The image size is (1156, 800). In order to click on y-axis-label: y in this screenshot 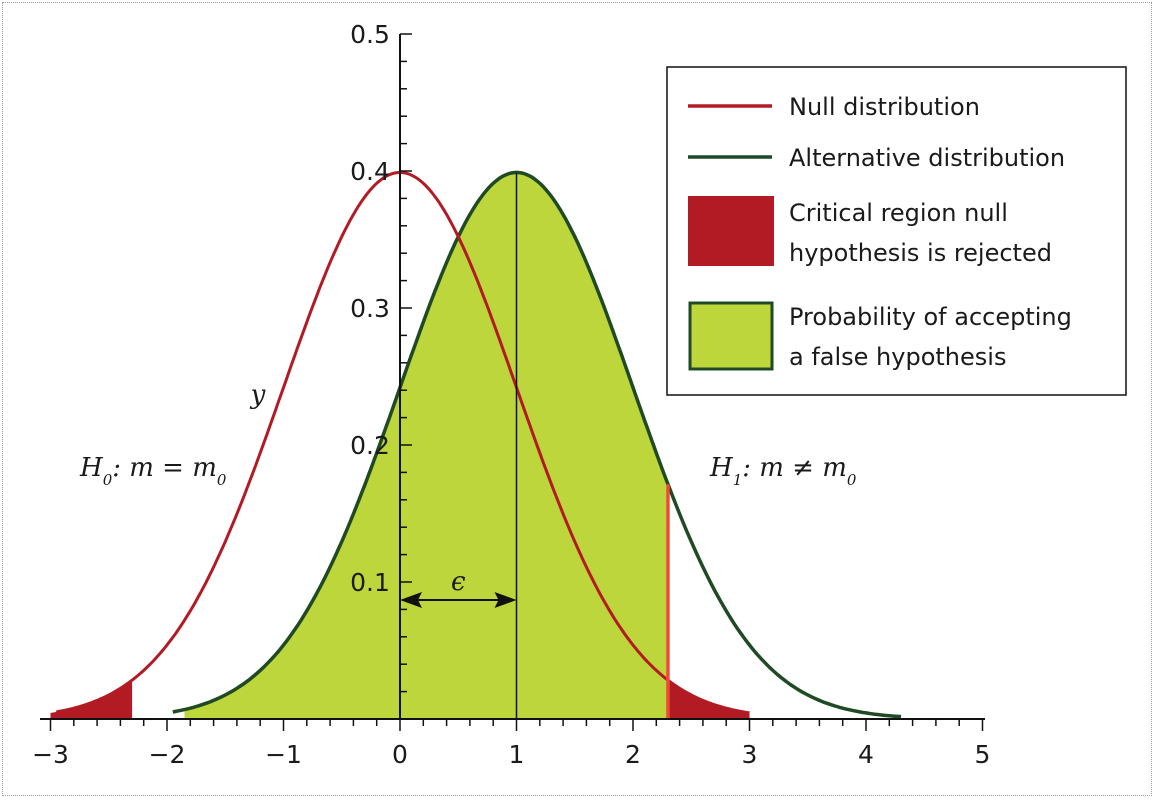, I will do `click(258, 395)`.